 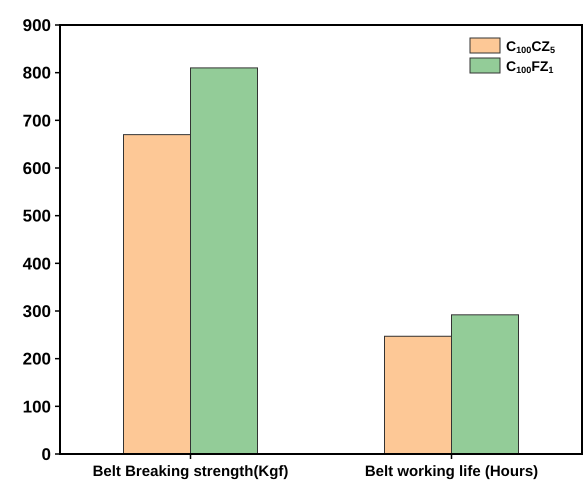 What do you see at coordinates (36, 73) in the screenshot?
I see `y-tick-label: 800` at bounding box center [36, 73].